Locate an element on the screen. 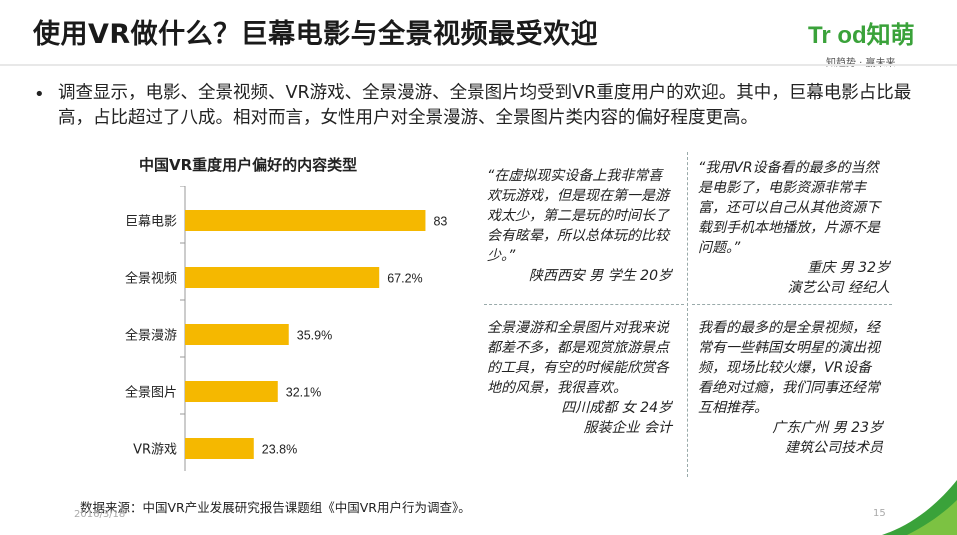  logo-mark: Tr od知萌 is located at coordinates (861, 35).